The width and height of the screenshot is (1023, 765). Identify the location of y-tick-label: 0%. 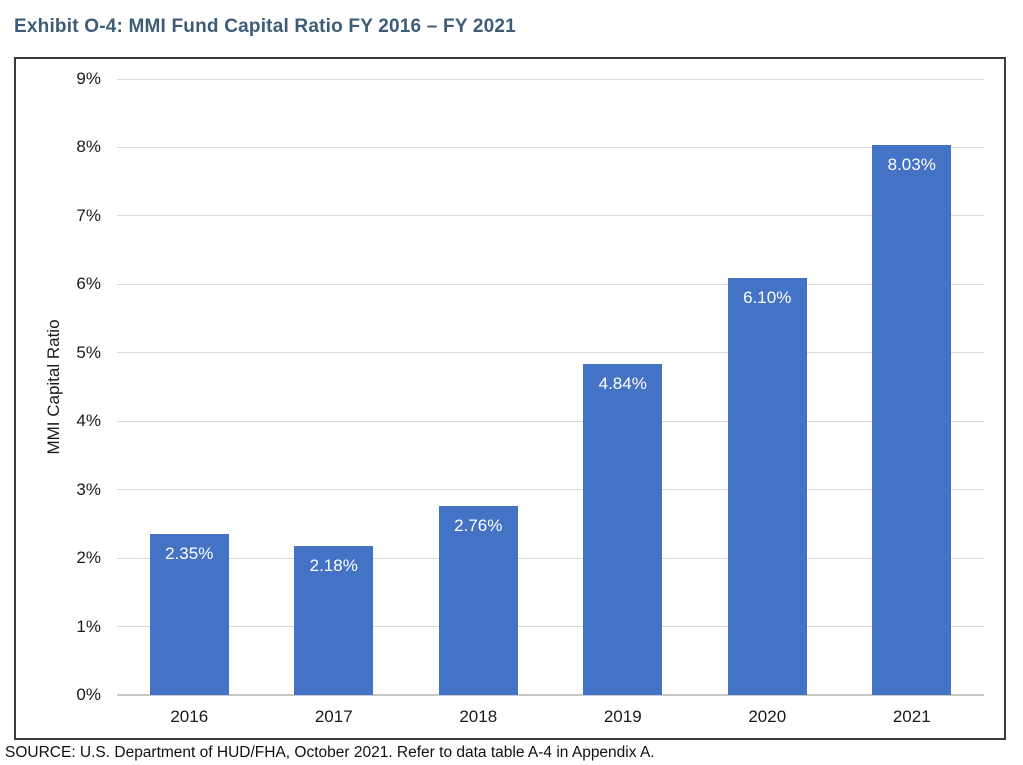
(88, 694).